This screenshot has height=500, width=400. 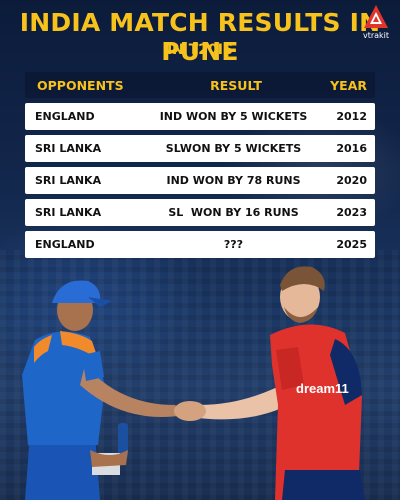 What do you see at coordinates (233, 244) in the screenshot?
I see `cell-result: ???` at bounding box center [233, 244].